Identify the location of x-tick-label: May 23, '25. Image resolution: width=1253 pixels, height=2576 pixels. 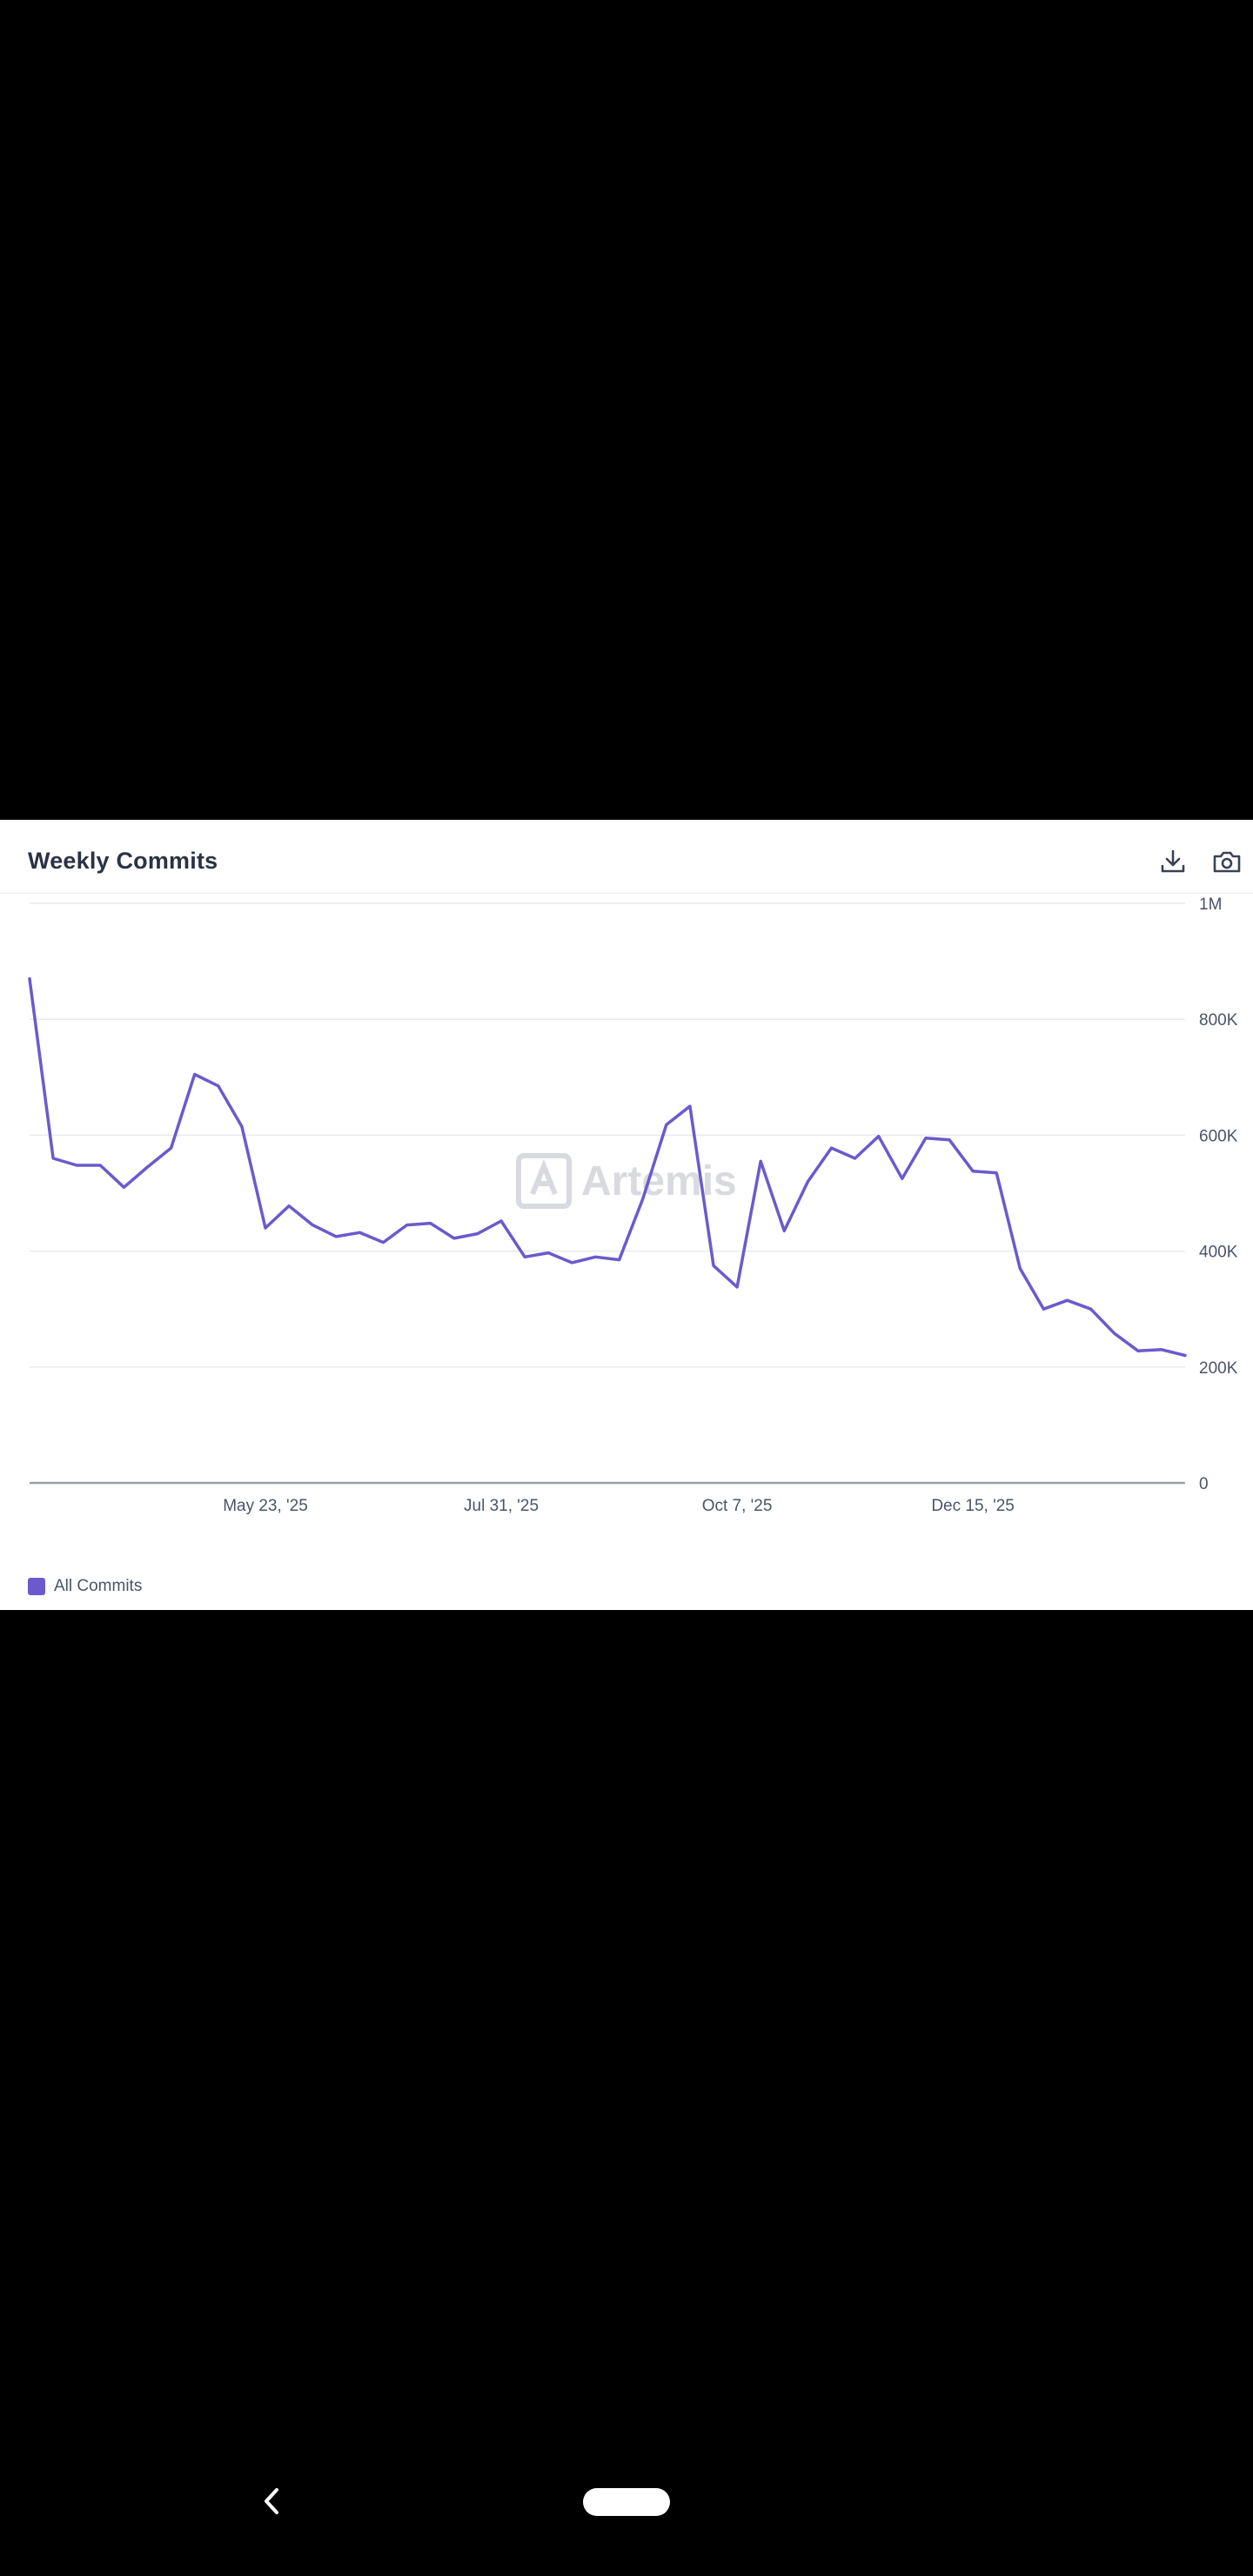
(265, 1506).